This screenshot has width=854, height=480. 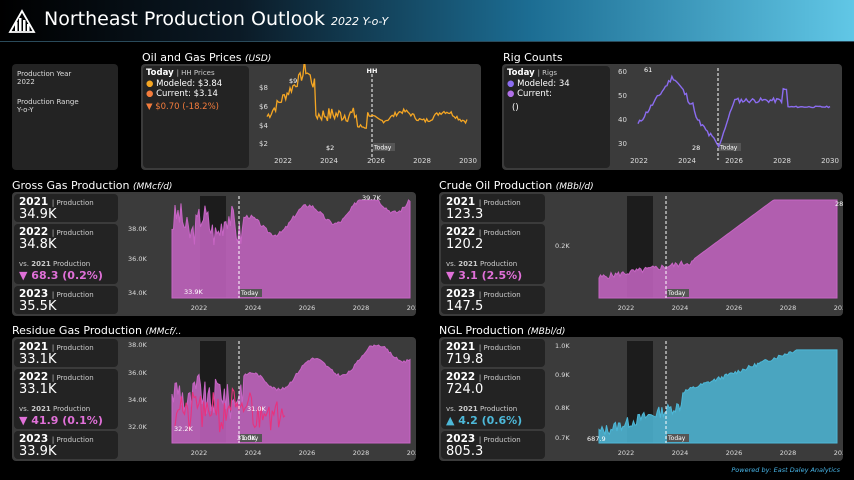 I want to click on data-label: 687.9, so click(x=596, y=439).